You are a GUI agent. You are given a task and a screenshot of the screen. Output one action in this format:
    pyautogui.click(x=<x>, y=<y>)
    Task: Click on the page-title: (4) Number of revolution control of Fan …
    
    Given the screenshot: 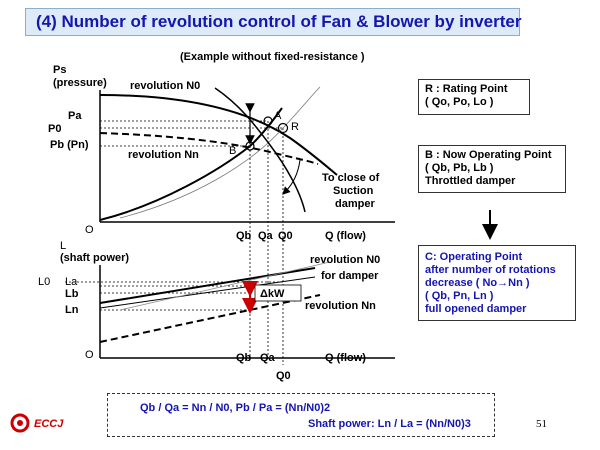 What is the action you would take?
    pyautogui.click(x=279, y=21)
    